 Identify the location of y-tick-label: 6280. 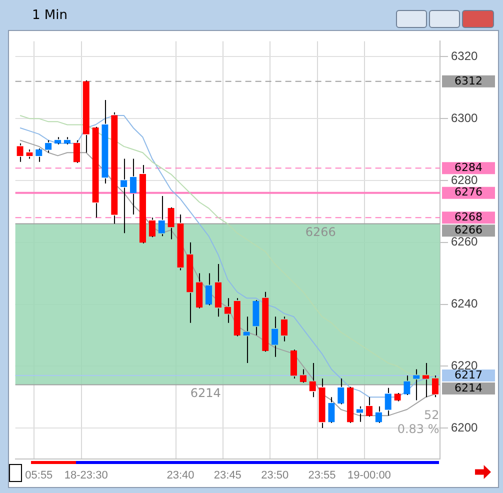
(464, 179).